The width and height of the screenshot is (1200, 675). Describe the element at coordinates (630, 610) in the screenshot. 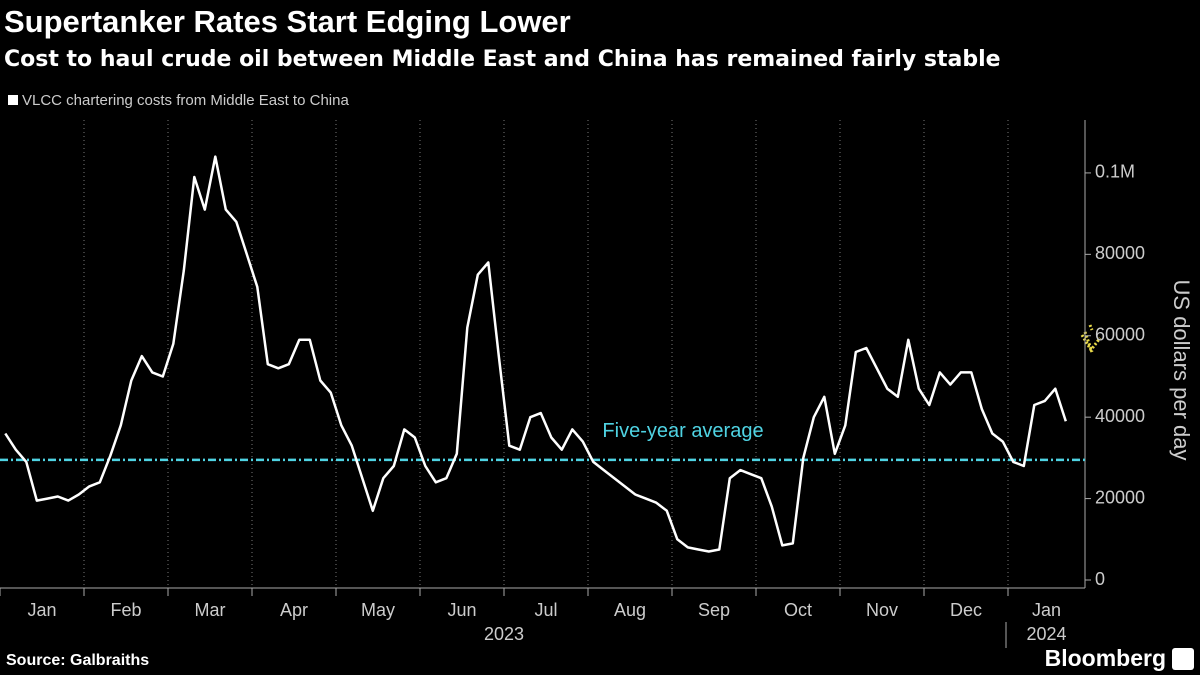

I see `x-tick-label: Aug` at that location.